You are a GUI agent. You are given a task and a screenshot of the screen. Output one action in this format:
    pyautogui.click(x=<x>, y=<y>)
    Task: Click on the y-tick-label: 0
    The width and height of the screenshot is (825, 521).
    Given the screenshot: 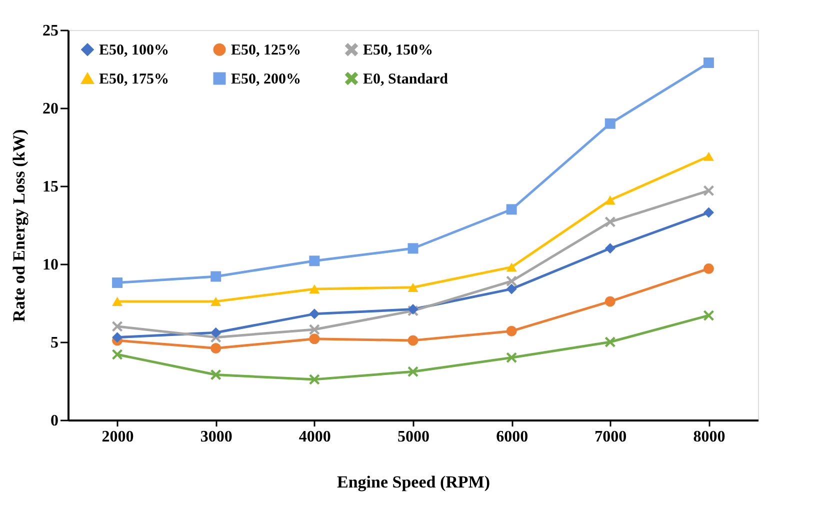 What is the action you would take?
    pyautogui.click(x=54, y=421)
    